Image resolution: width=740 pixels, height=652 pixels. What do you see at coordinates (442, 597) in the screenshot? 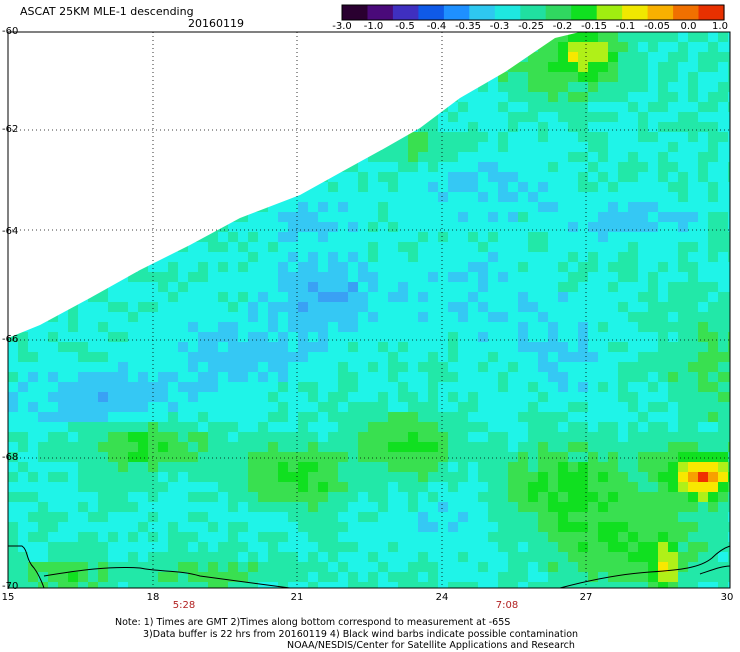
I see `lon-label-24: 24` at bounding box center [442, 597].